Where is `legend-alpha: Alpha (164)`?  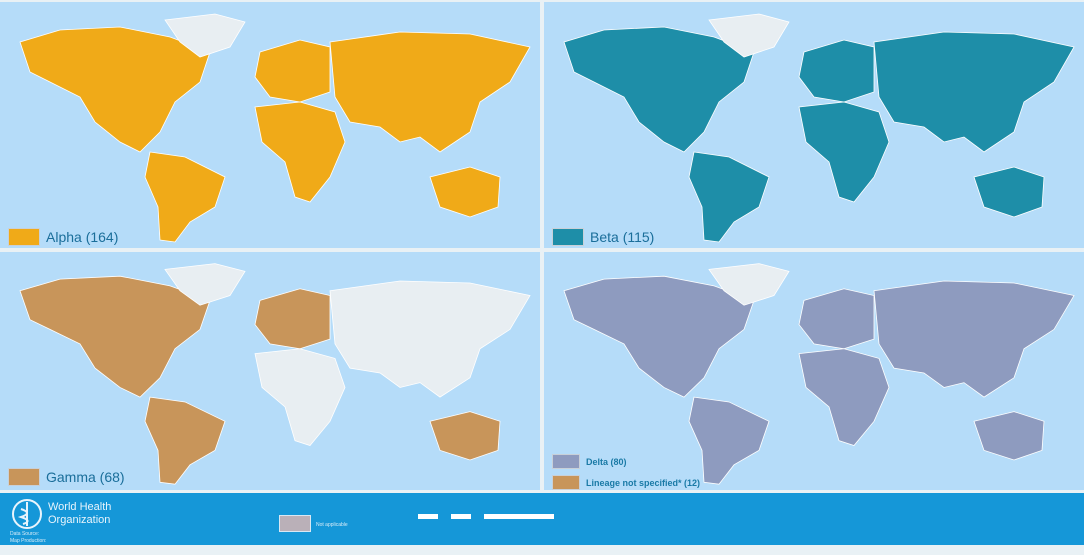
legend-alpha: Alpha (164) is located at coordinates (63, 237).